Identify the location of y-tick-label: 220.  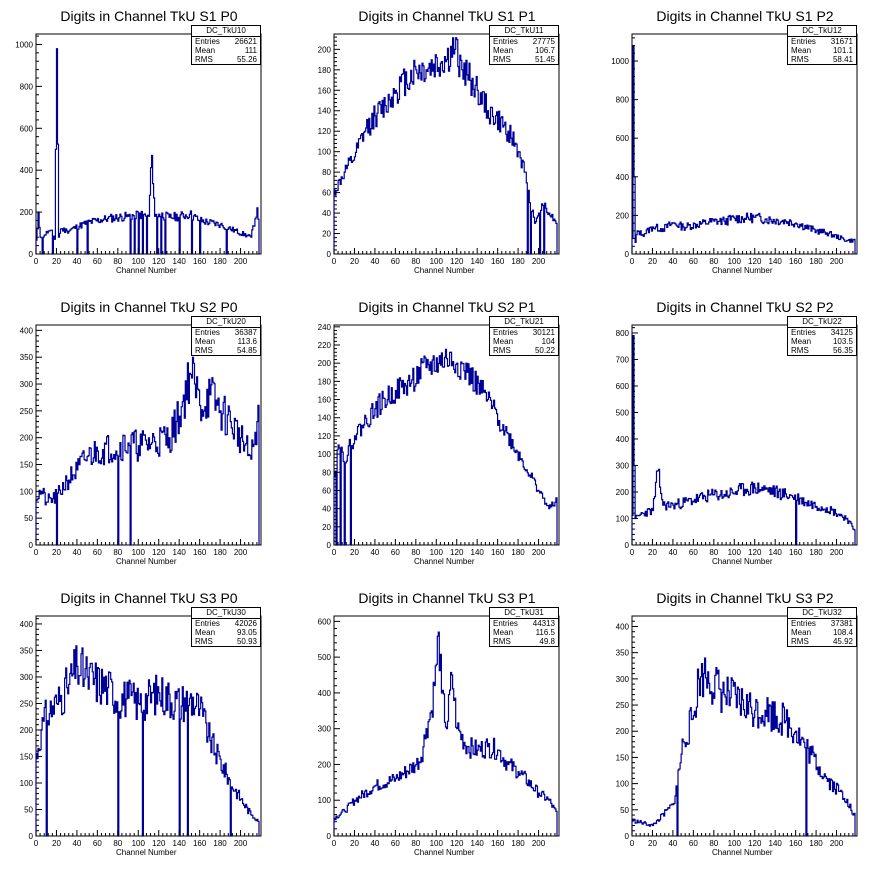
(325, 345).